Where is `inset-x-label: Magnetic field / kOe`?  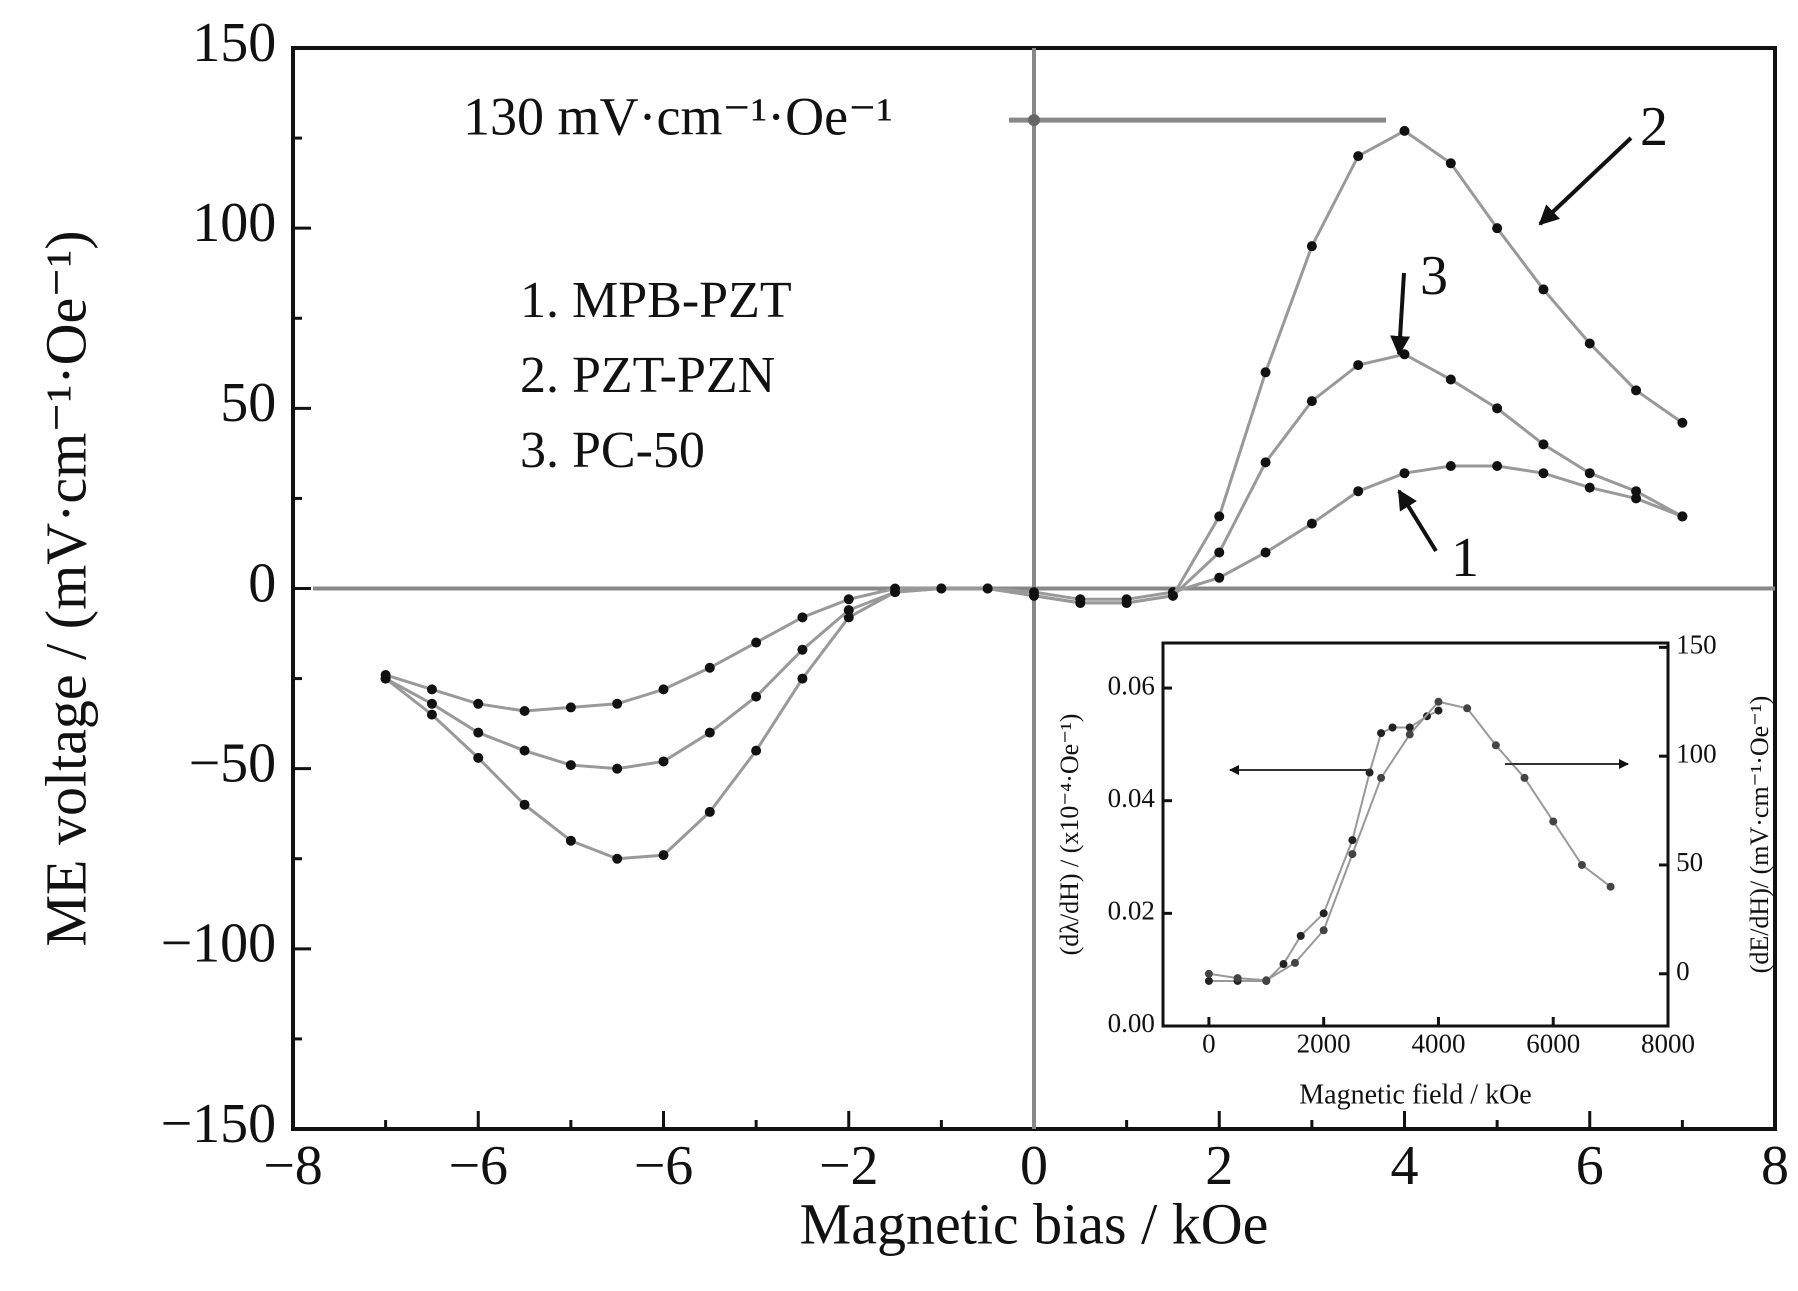 inset-x-label: Magnetic field / kOe is located at coordinates (1415, 1094).